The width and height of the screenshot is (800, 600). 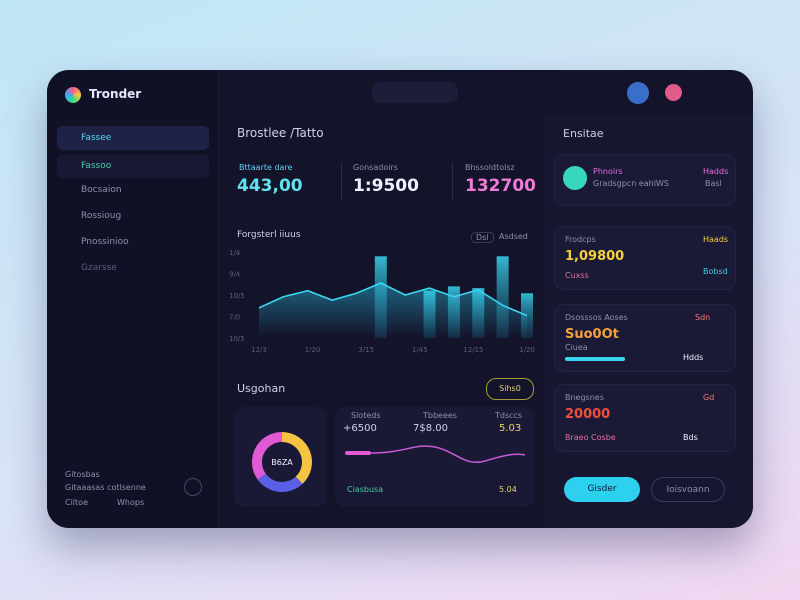 I want to click on y-tick-label: 7/0, so click(x=234, y=318).